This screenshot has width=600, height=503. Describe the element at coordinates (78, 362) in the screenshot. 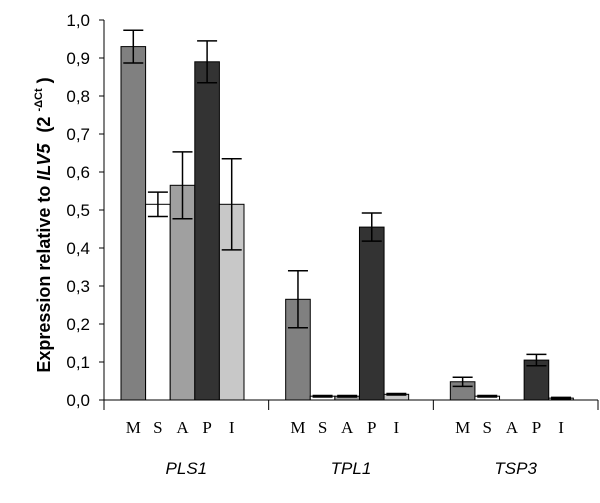

I see `y-tick-label: 0,1` at that location.